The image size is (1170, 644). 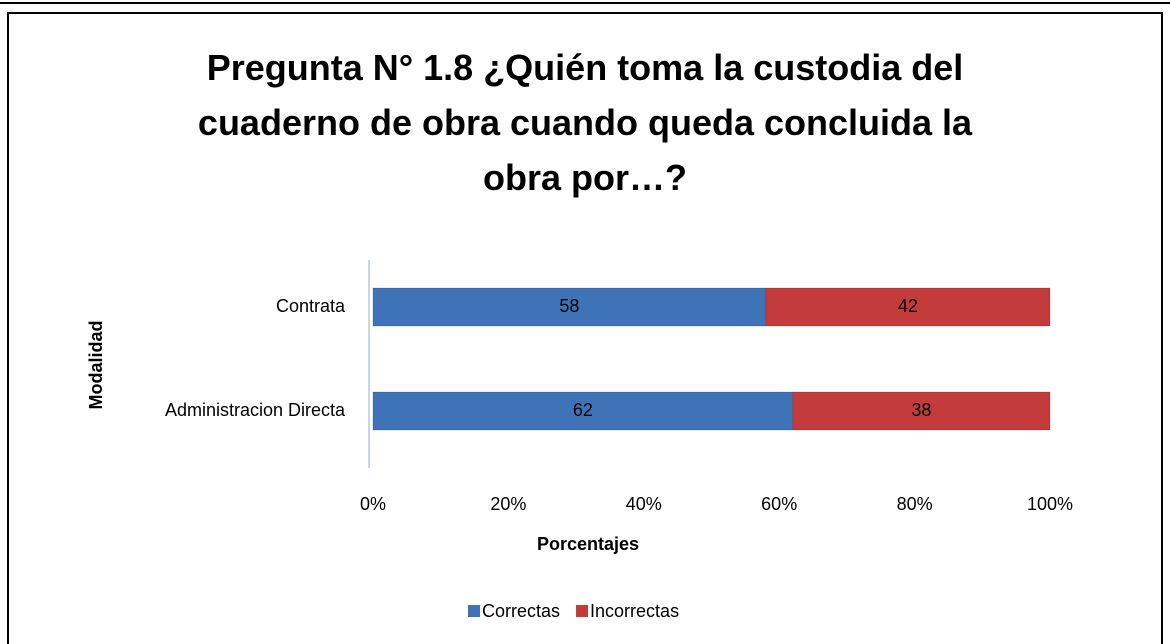 What do you see at coordinates (373, 504) in the screenshot?
I see `x-tick-label: 0%` at bounding box center [373, 504].